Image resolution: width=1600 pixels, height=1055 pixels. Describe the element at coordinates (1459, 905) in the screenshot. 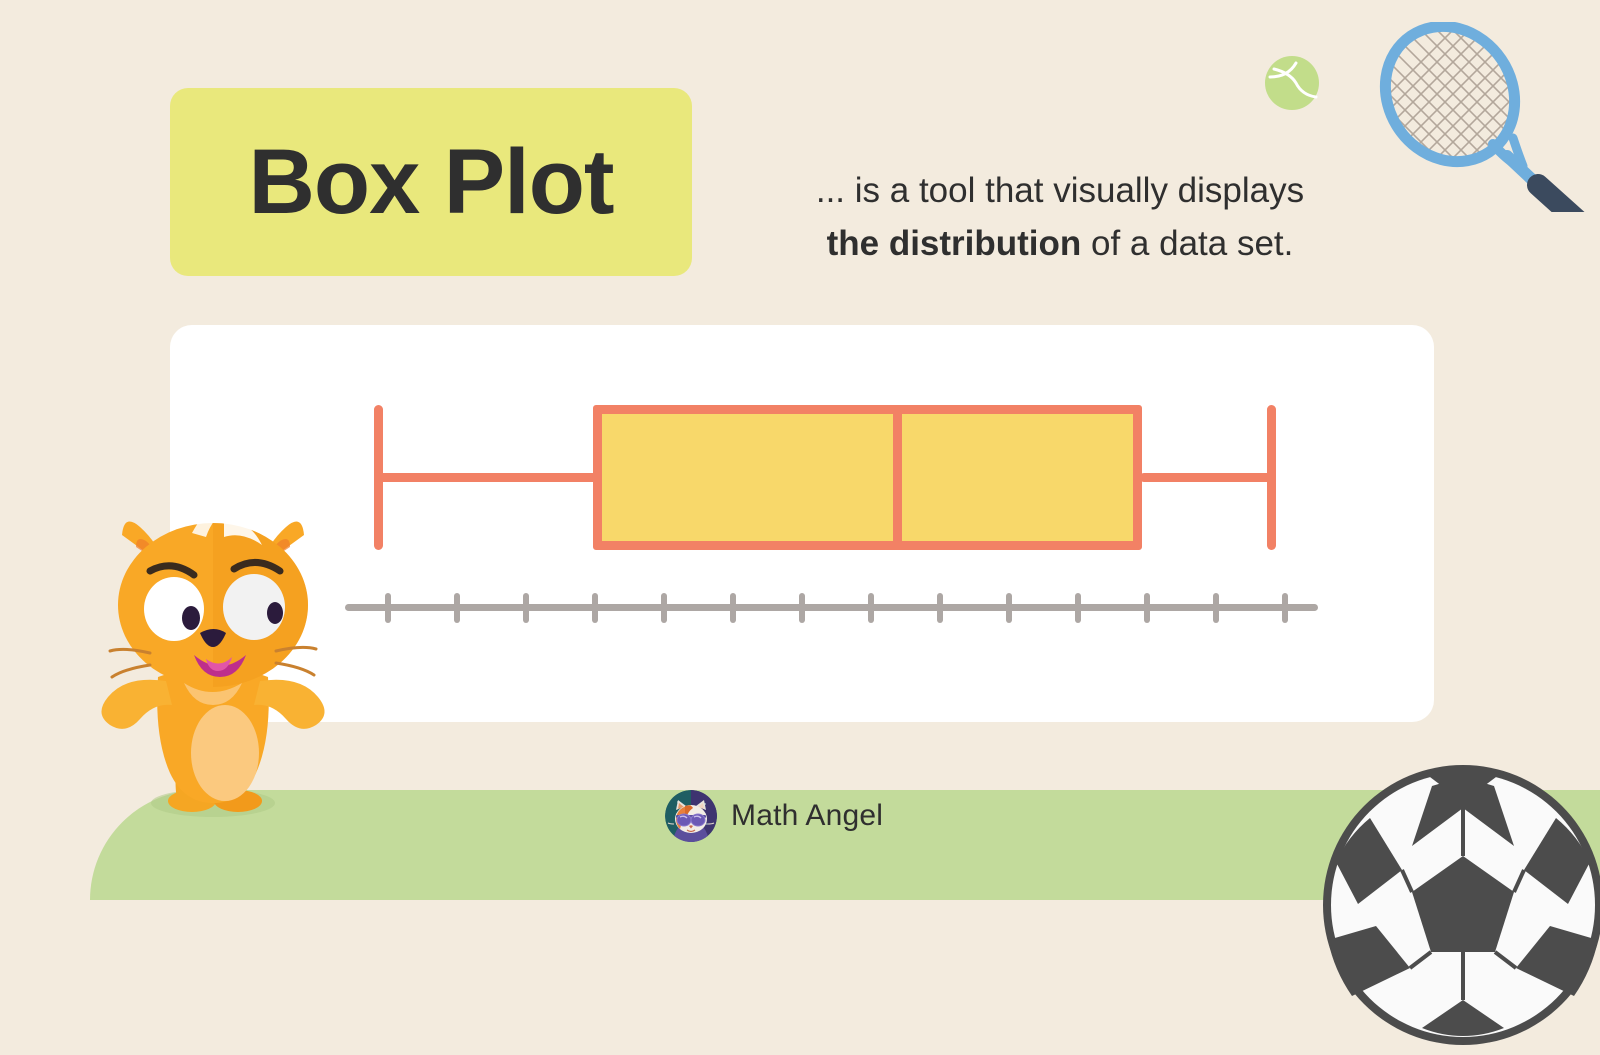

I see `soccer-ball-icon` at that location.